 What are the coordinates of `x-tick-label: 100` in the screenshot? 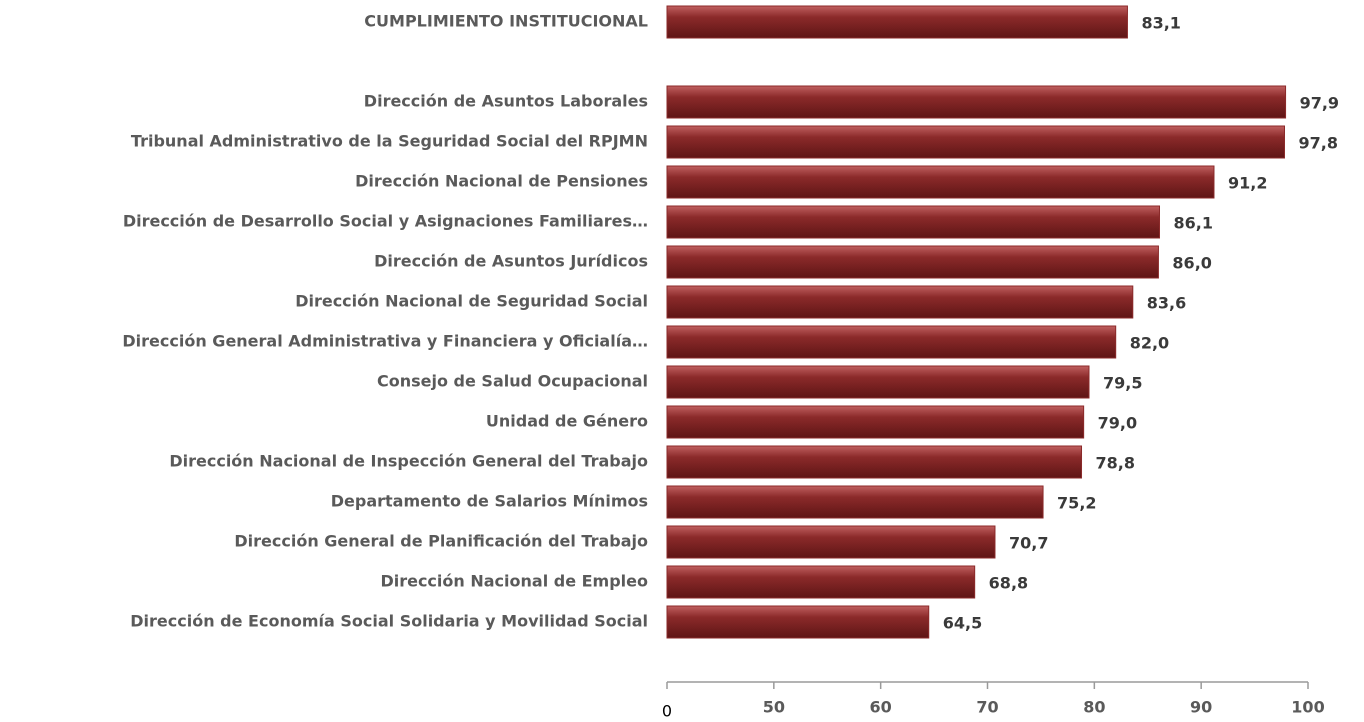 It's located at (1307, 707).